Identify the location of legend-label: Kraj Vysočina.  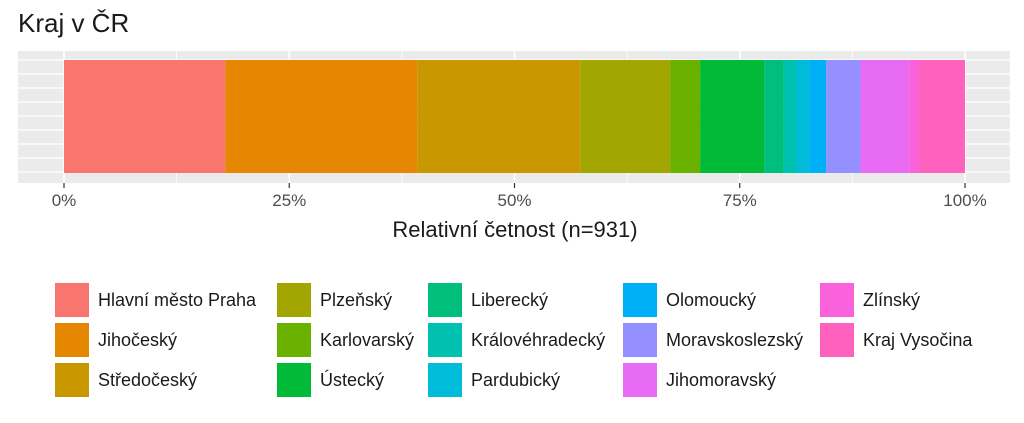
(918, 339).